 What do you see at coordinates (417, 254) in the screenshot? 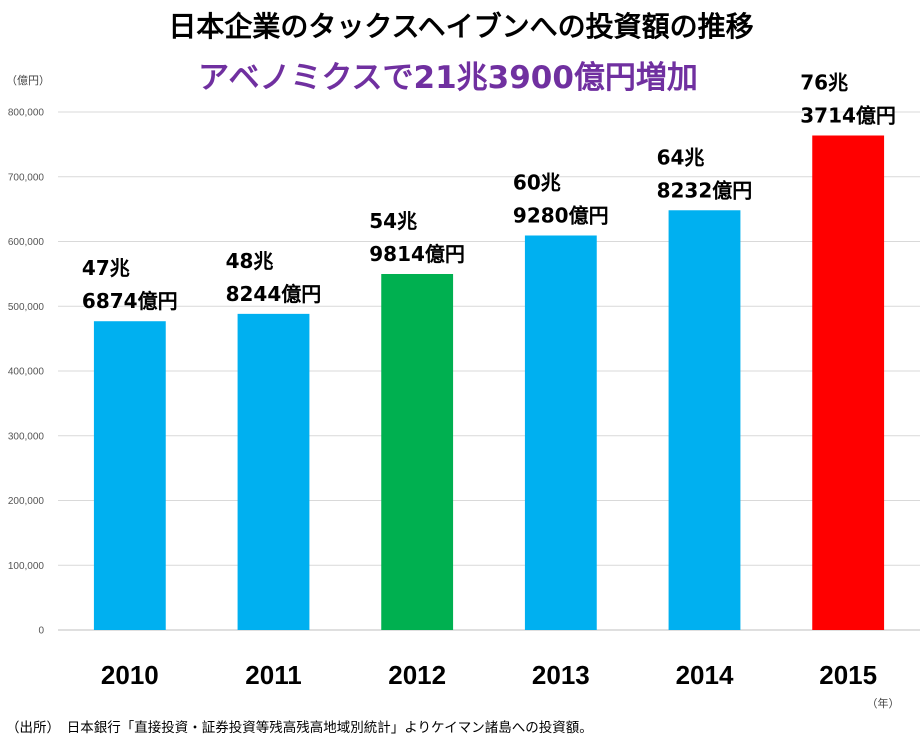
I see `data-label: 9814億円` at bounding box center [417, 254].